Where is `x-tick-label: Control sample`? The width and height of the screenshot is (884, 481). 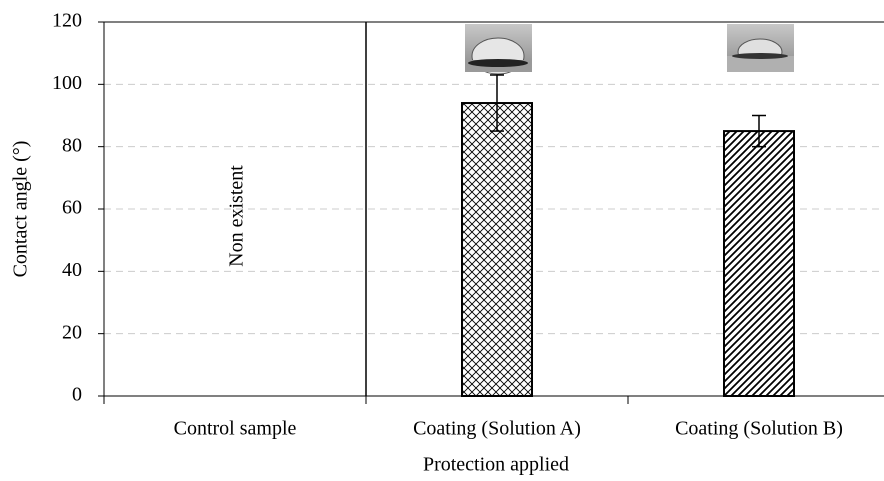 x-tick-label: Control sample is located at coordinates (235, 429).